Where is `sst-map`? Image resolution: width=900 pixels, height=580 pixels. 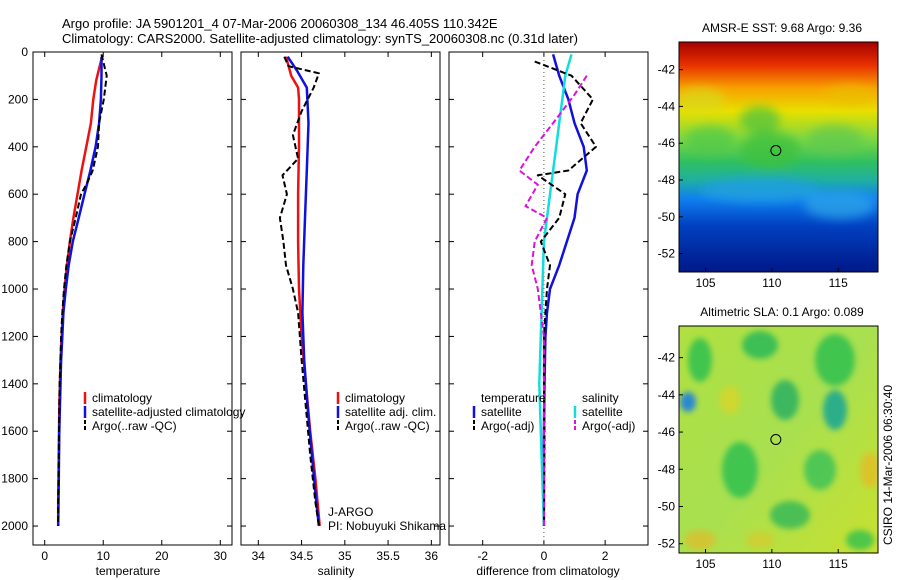
sst-map is located at coordinates (778, 157).